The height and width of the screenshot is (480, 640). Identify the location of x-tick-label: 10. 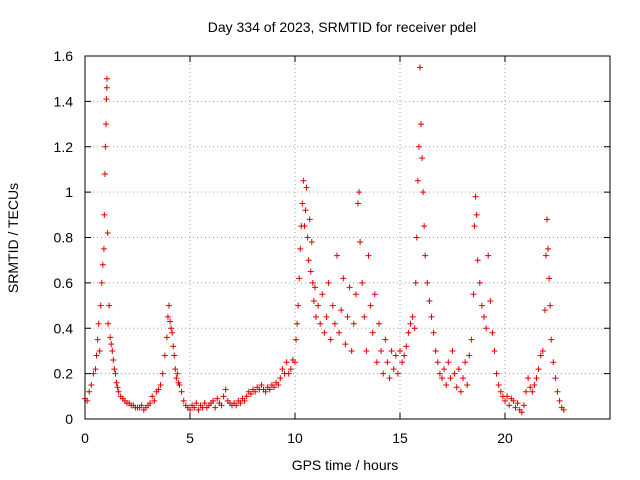
(295, 438).